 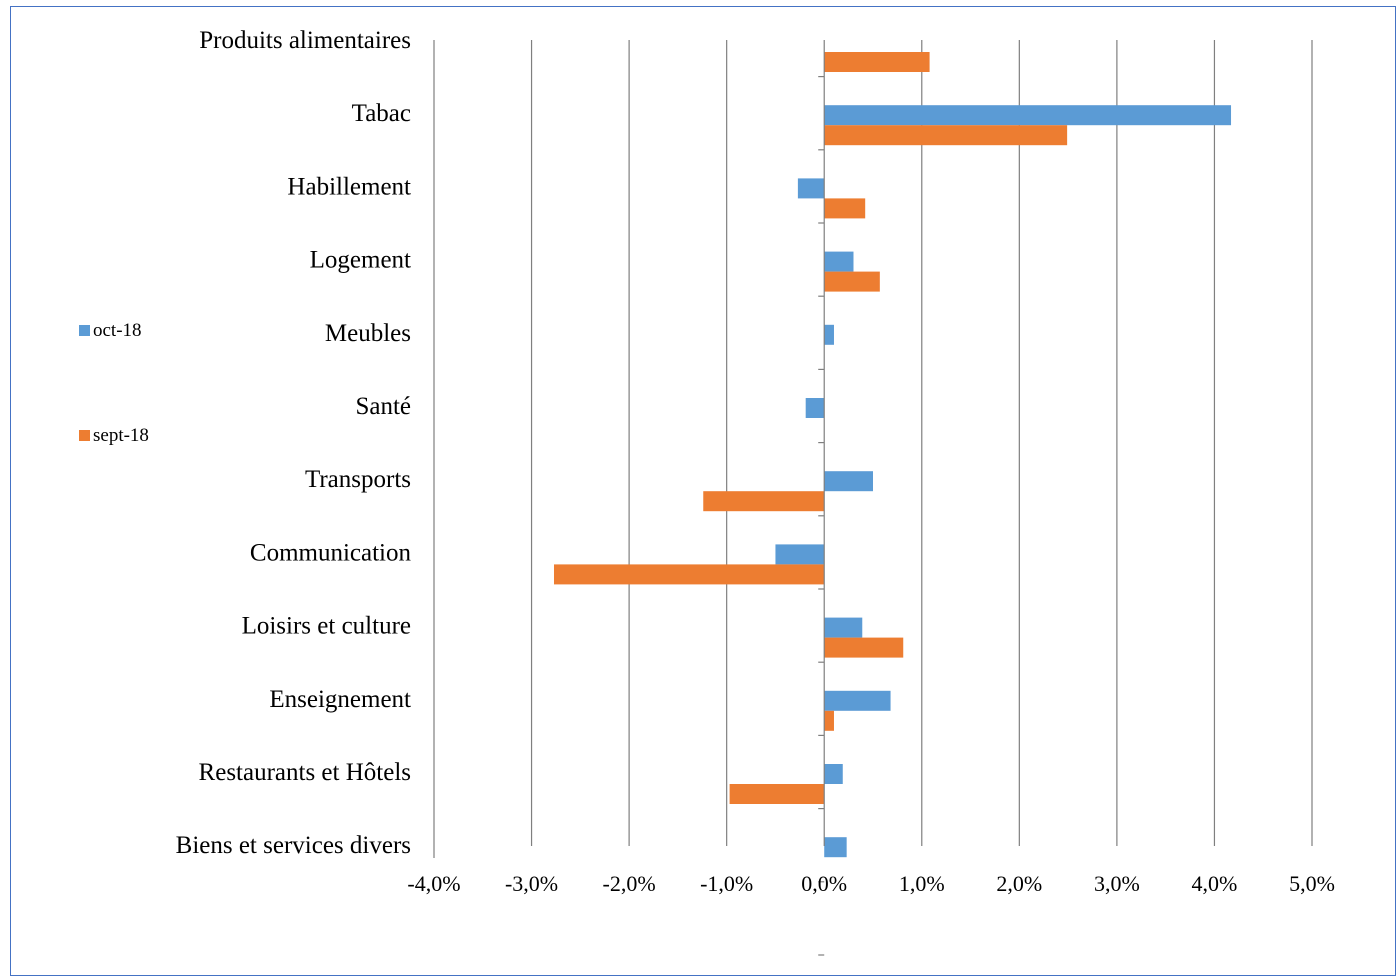 What do you see at coordinates (293, 845) in the screenshot?
I see `category-label: Biens et services divers` at bounding box center [293, 845].